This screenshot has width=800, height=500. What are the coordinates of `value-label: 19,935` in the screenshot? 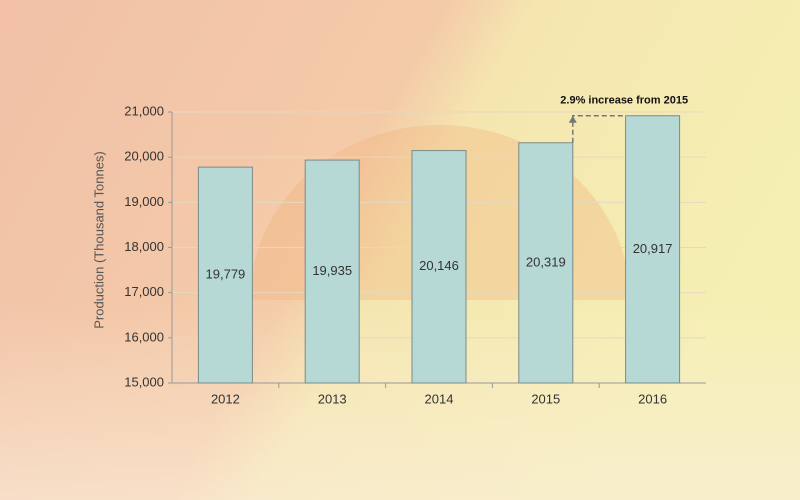 It's located at (332, 270).